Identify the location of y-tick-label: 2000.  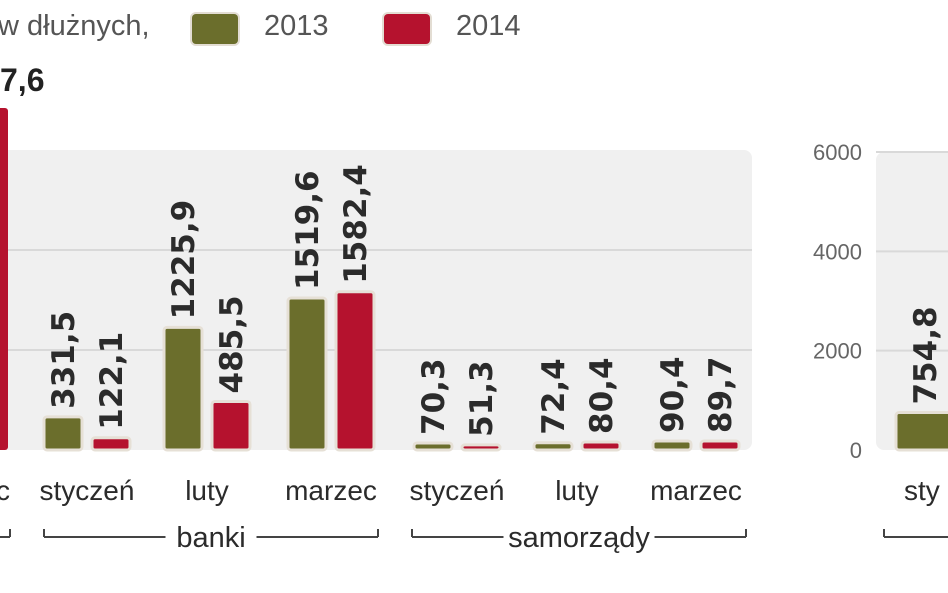
(837, 351).